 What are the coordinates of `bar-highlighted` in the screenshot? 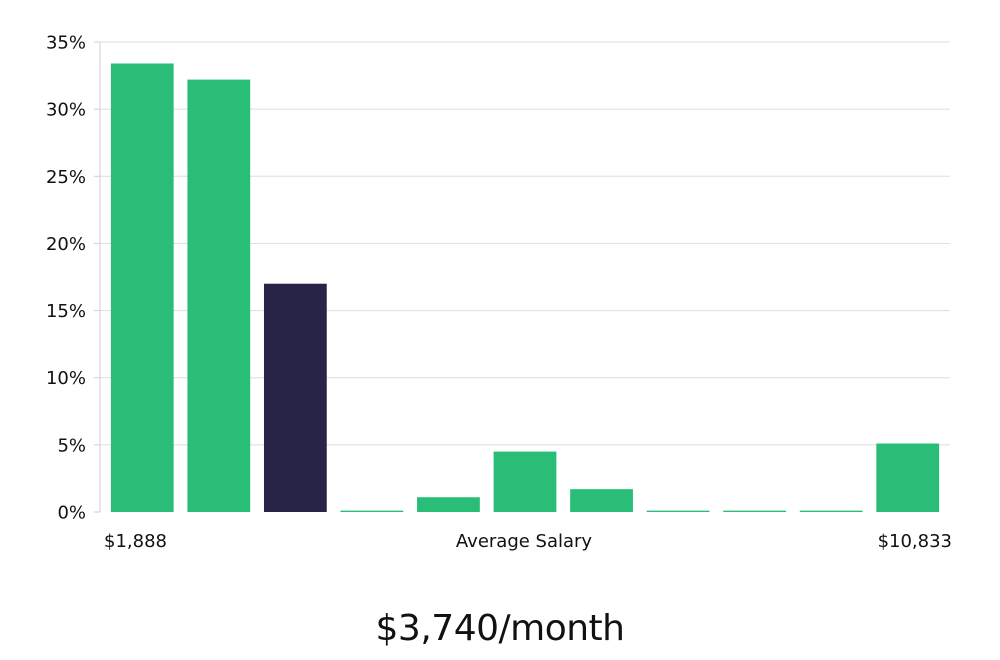 It's located at (295, 397).